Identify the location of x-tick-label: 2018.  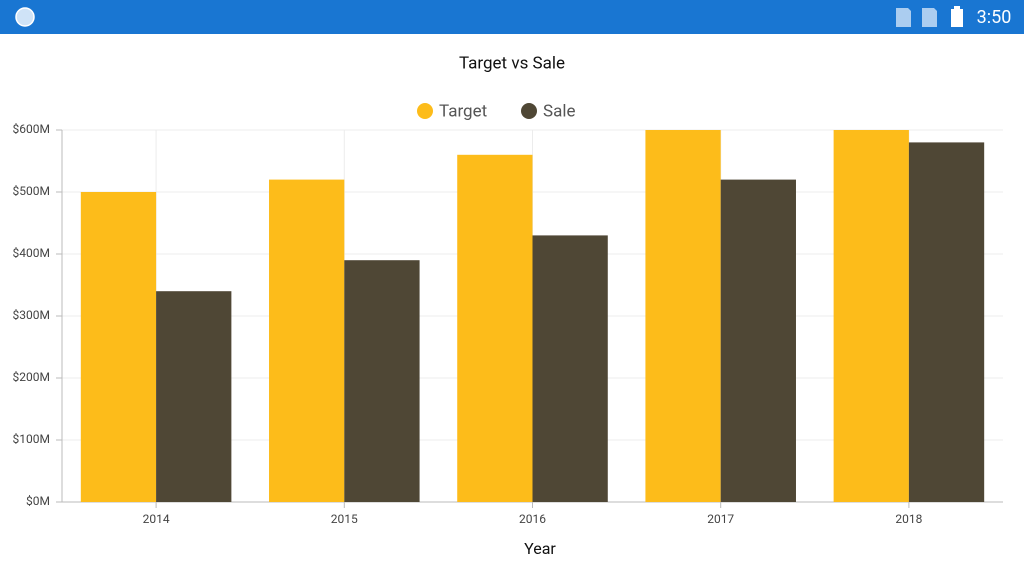
(908, 519).